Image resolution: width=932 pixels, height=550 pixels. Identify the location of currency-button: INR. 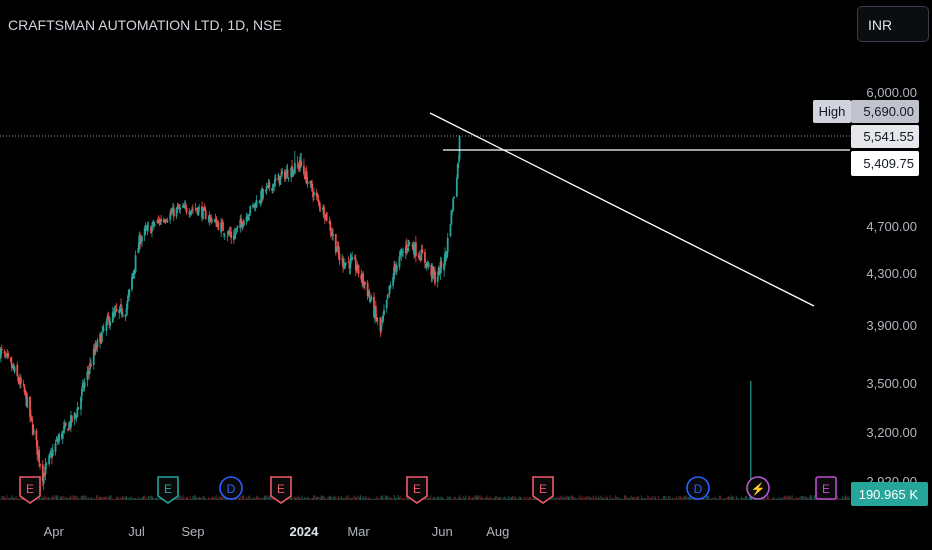
(893, 24).